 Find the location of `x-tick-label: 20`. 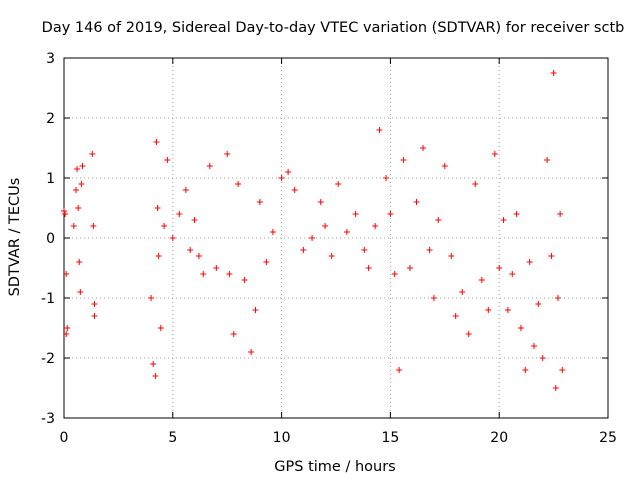

x-tick-label: 20 is located at coordinates (499, 438).